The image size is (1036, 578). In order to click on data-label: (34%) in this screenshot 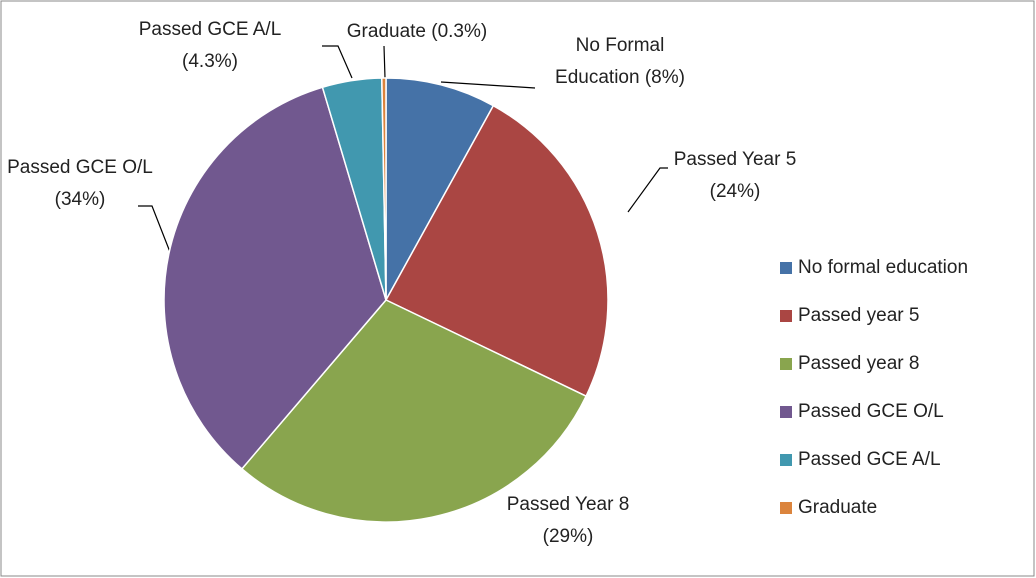, I will do `click(80, 199)`.